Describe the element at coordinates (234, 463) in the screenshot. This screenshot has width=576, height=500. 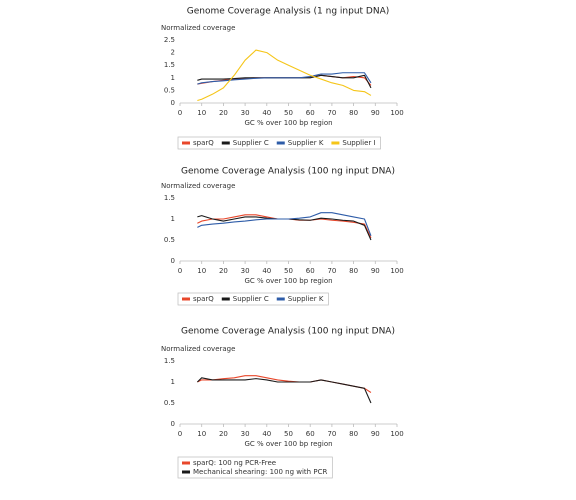
I see `legend-label: sparQ: 100 ng PCR-Free` at that location.